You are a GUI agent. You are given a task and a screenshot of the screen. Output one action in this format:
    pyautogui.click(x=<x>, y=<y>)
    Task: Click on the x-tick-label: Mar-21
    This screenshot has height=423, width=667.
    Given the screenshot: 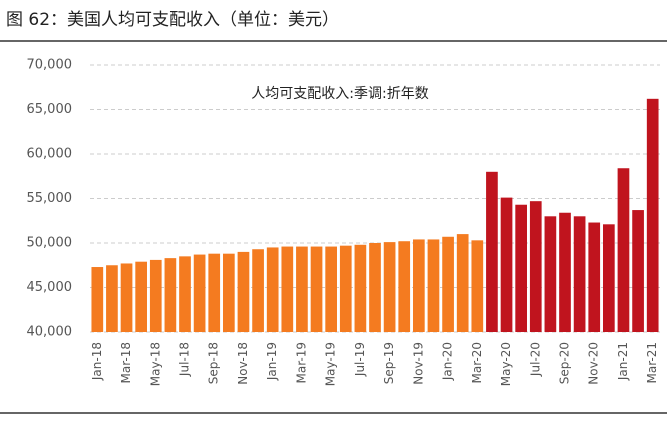 What is the action you would take?
    pyautogui.click(x=652, y=362)
    